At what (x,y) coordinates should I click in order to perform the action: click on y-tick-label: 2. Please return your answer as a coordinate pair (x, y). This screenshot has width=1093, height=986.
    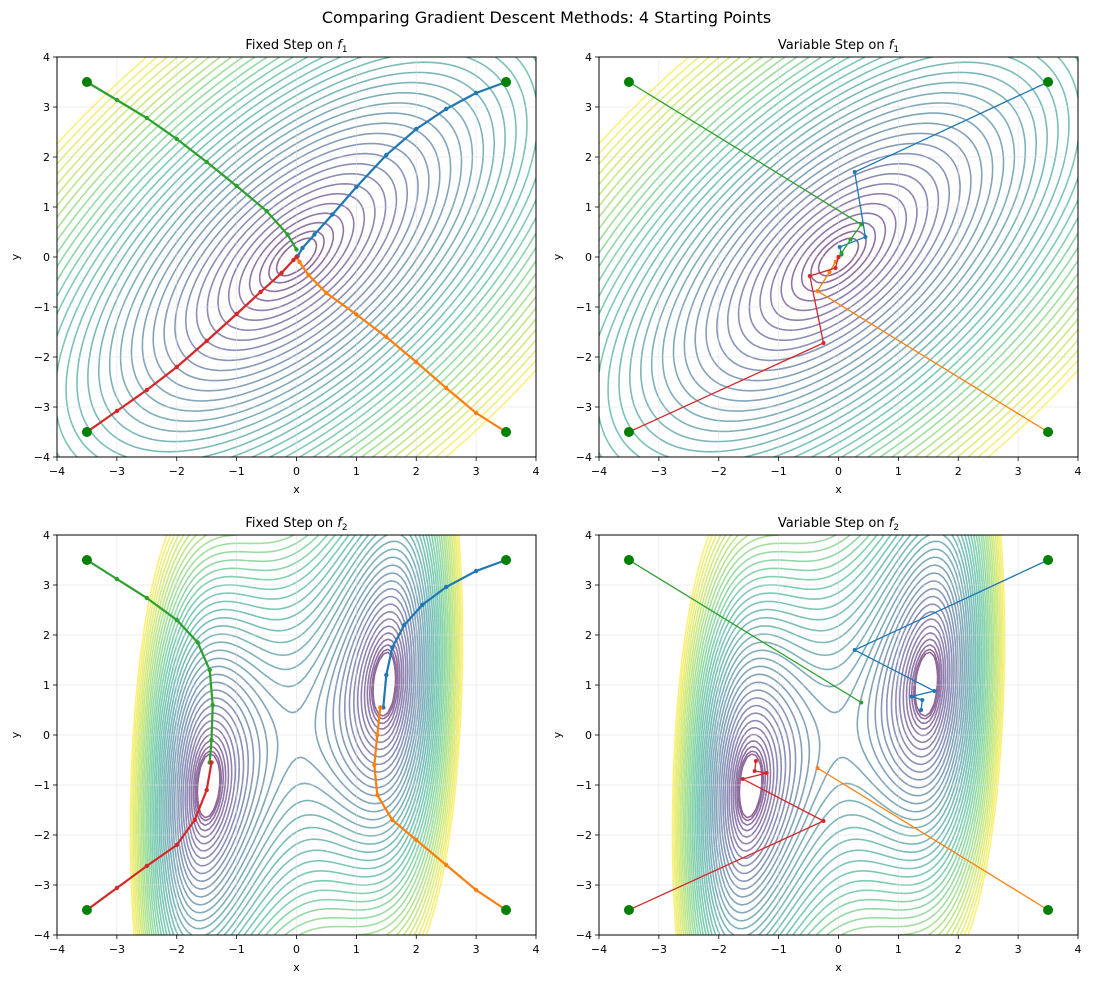
    Looking at the image, I should click on (588, 157).